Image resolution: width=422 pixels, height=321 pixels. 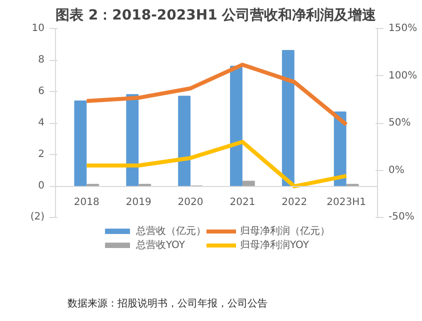 What do you see at coordinates (285, 231) in the screenshot?
I see `legend-label: 归母净利润（亿元）` at bounding box center [285, 231].